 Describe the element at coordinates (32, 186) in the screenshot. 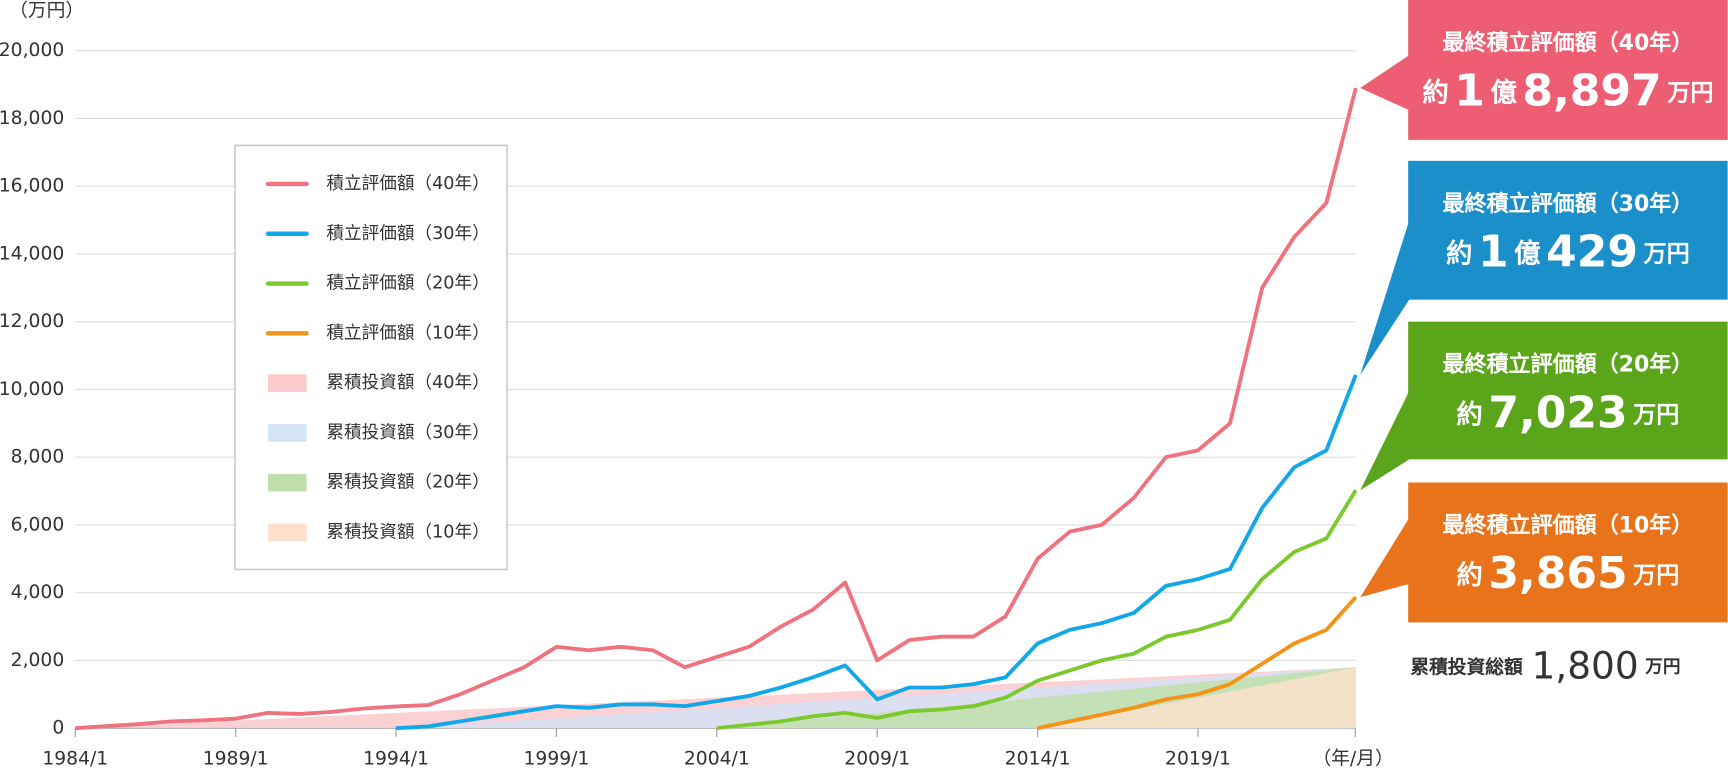

I see `y-tick-label: 16,000` at that location.